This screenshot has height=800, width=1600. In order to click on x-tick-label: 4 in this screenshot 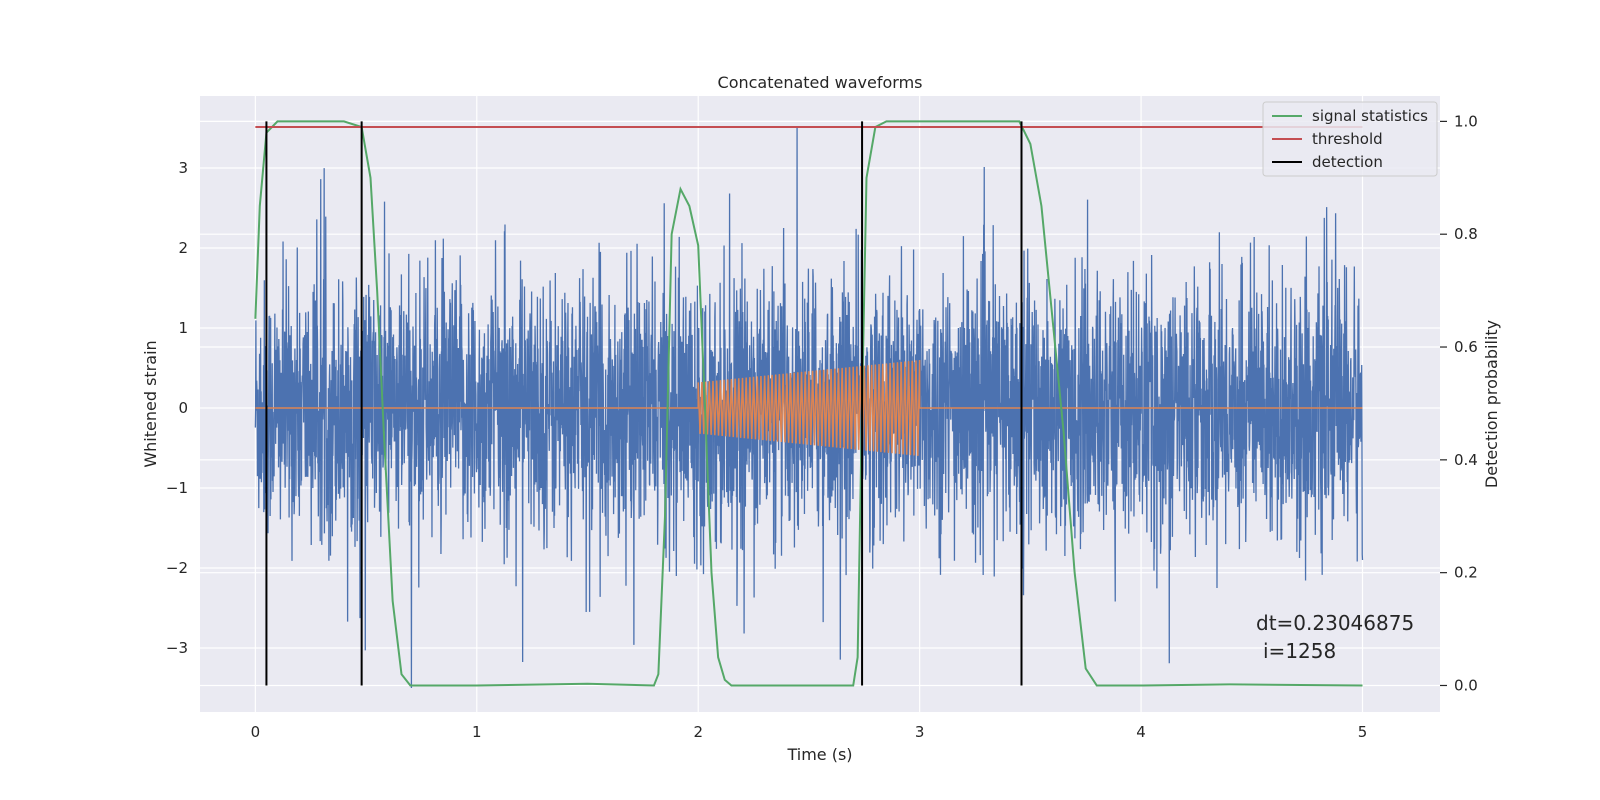, I will do `click(1141, 732)`.